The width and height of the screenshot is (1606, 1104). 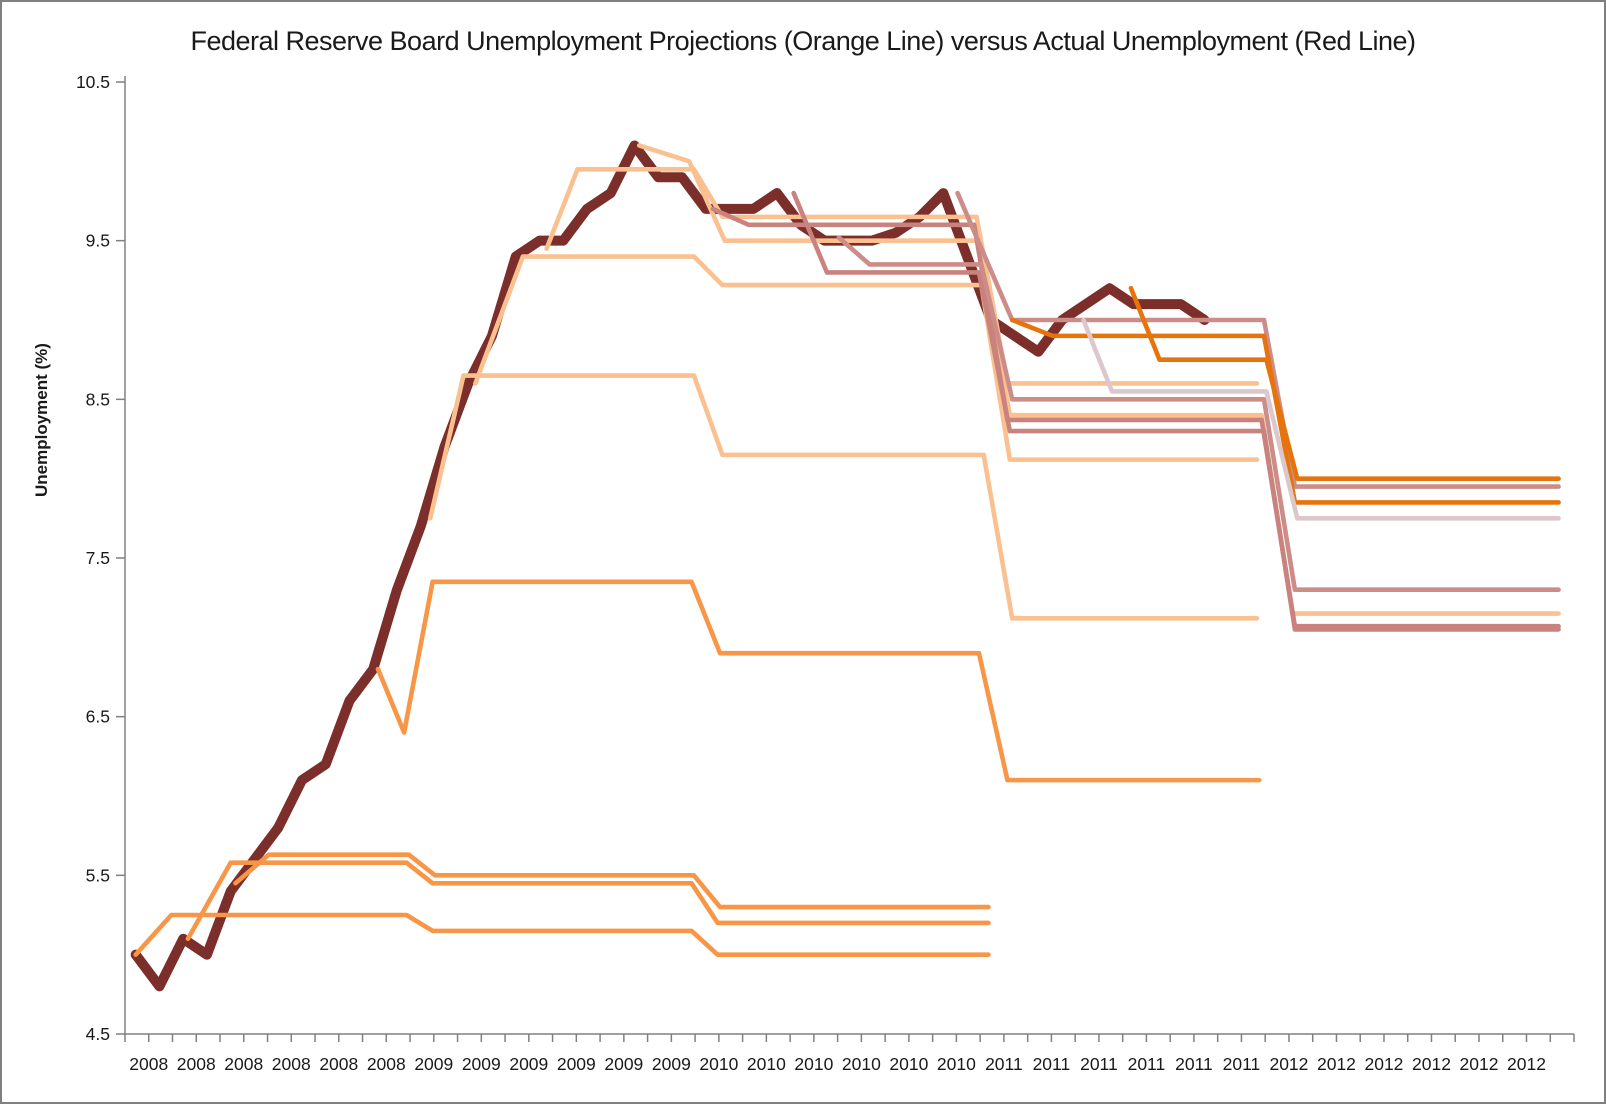 I want to click on projection-line-january-2008-projection, so click(x=562, y=934).